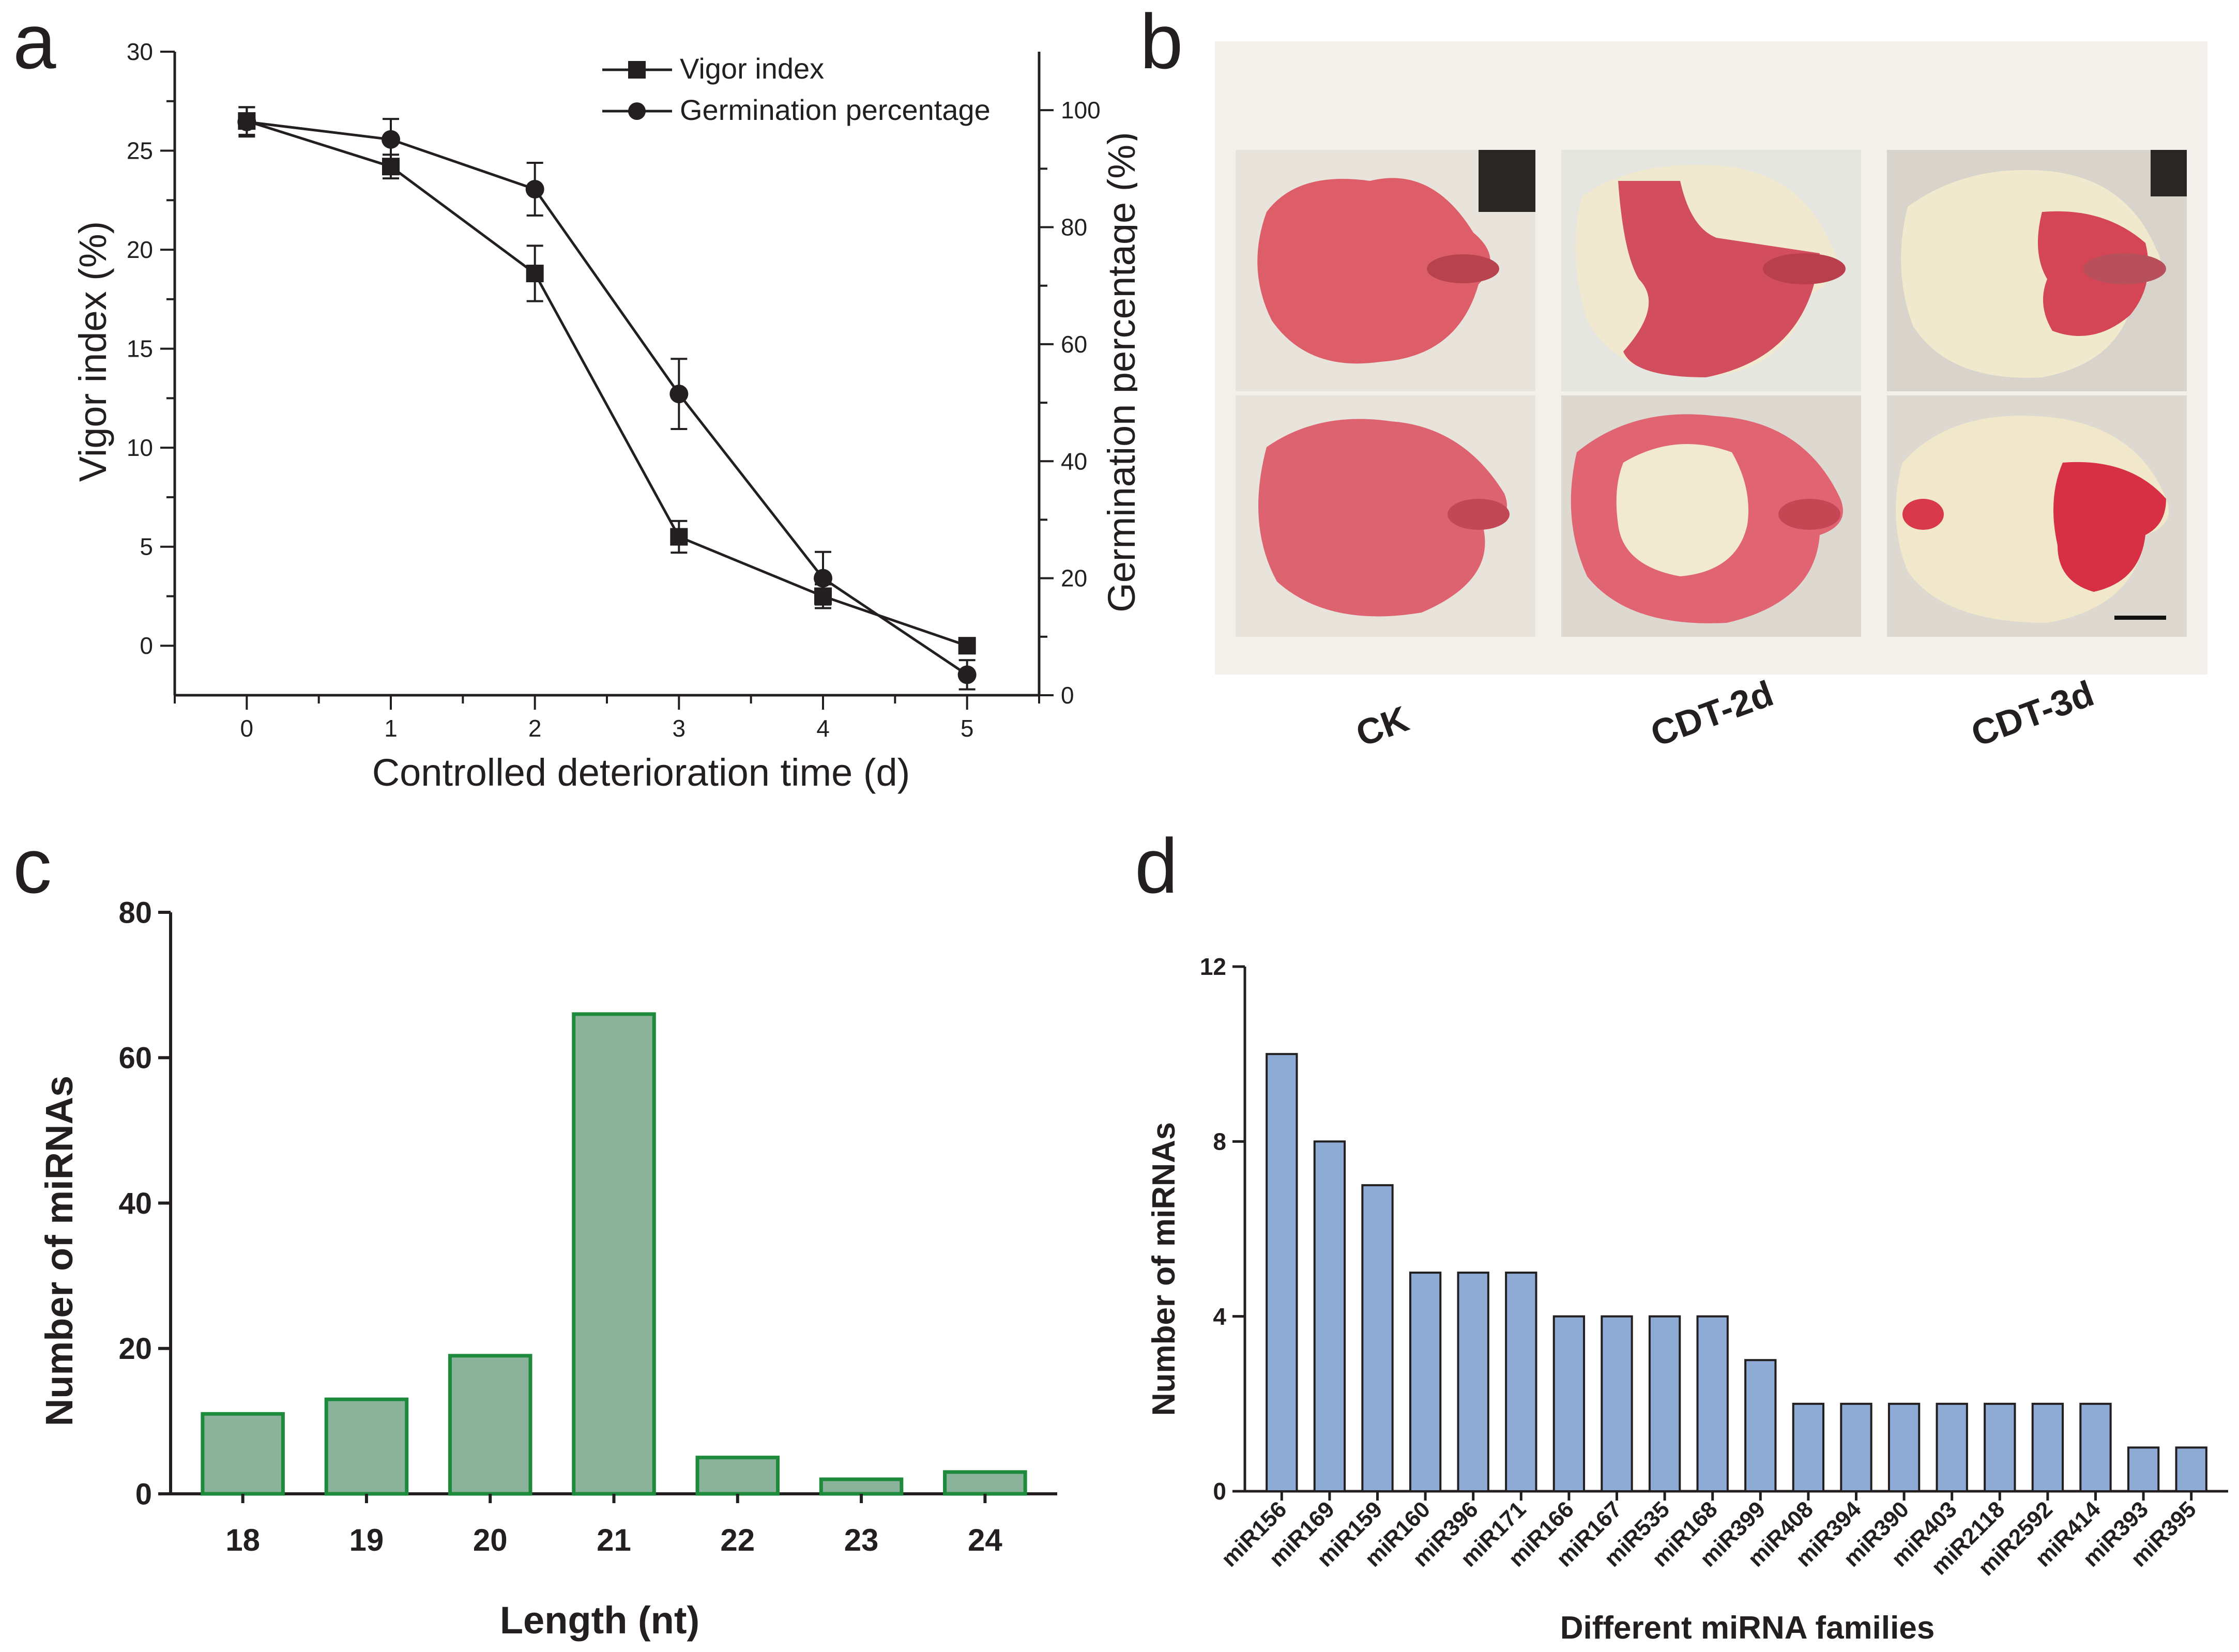 This screenshot has width=2239, height=1652. I want to click on x-tick-label: 24, so click(985, 1540).